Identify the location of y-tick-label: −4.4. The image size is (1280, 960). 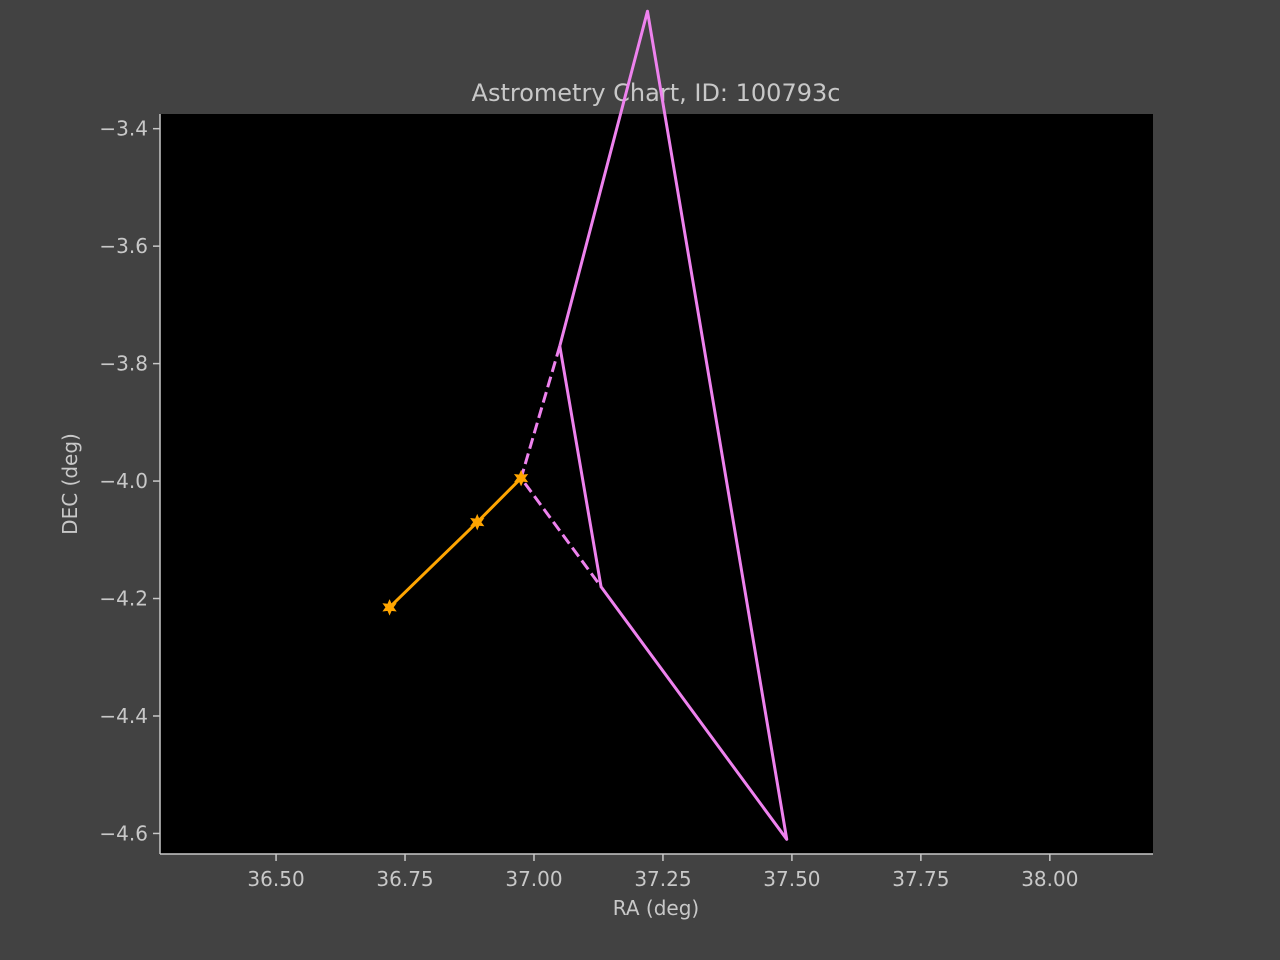
(123, 716).